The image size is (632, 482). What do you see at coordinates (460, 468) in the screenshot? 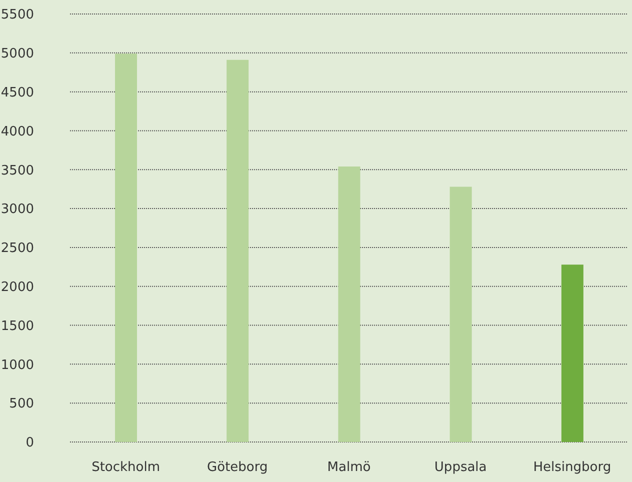
I see `x-tick-label: Uppsala` at bounding box center [460, 468].